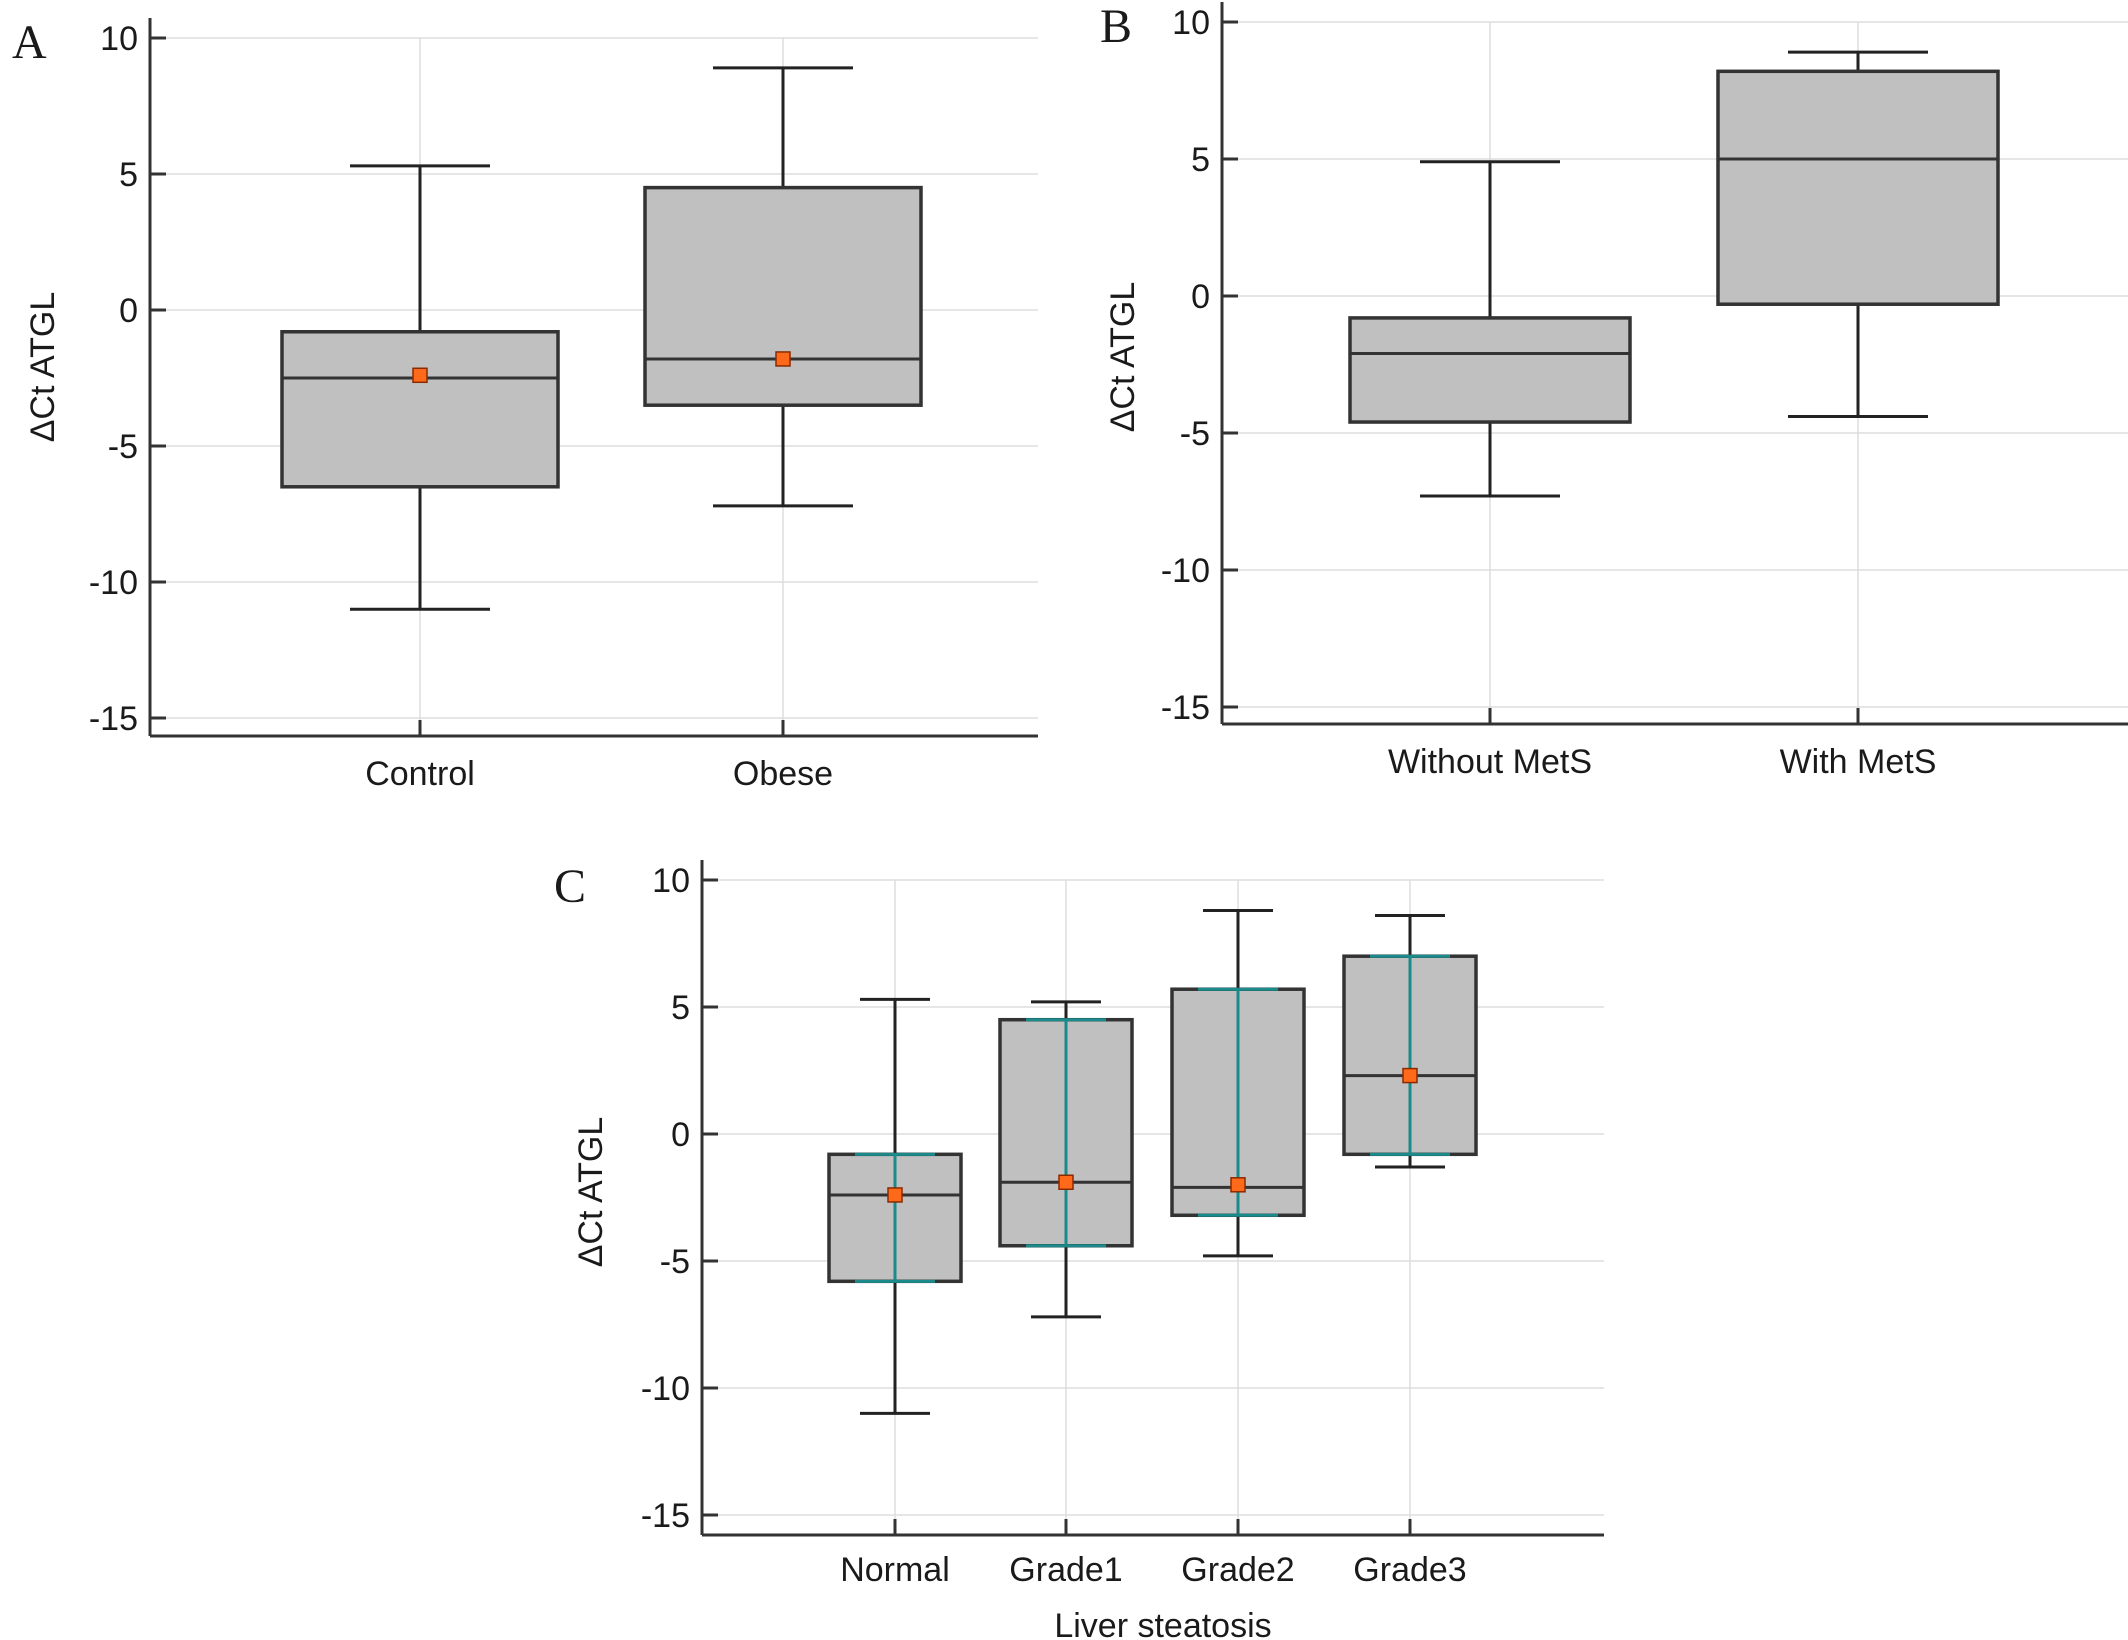 The image size is (2128, 1640). I want to click on box-obese, so click(783, 287).